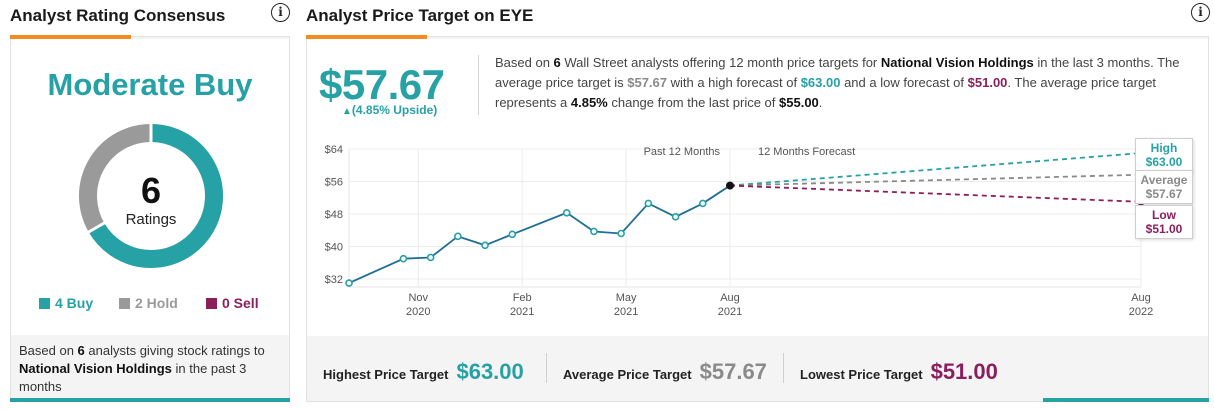  I want to click on average-price-target-footer: Average Price Target $57.67, so click(665, 372).